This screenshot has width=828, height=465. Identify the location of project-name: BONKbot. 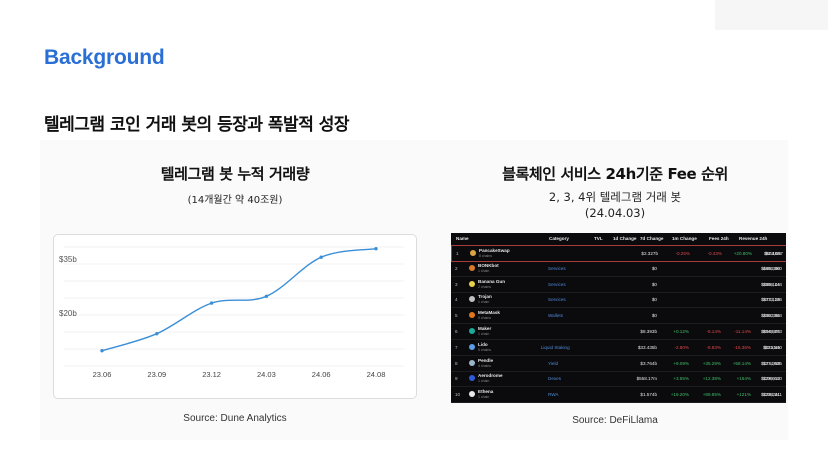
(488, 265).